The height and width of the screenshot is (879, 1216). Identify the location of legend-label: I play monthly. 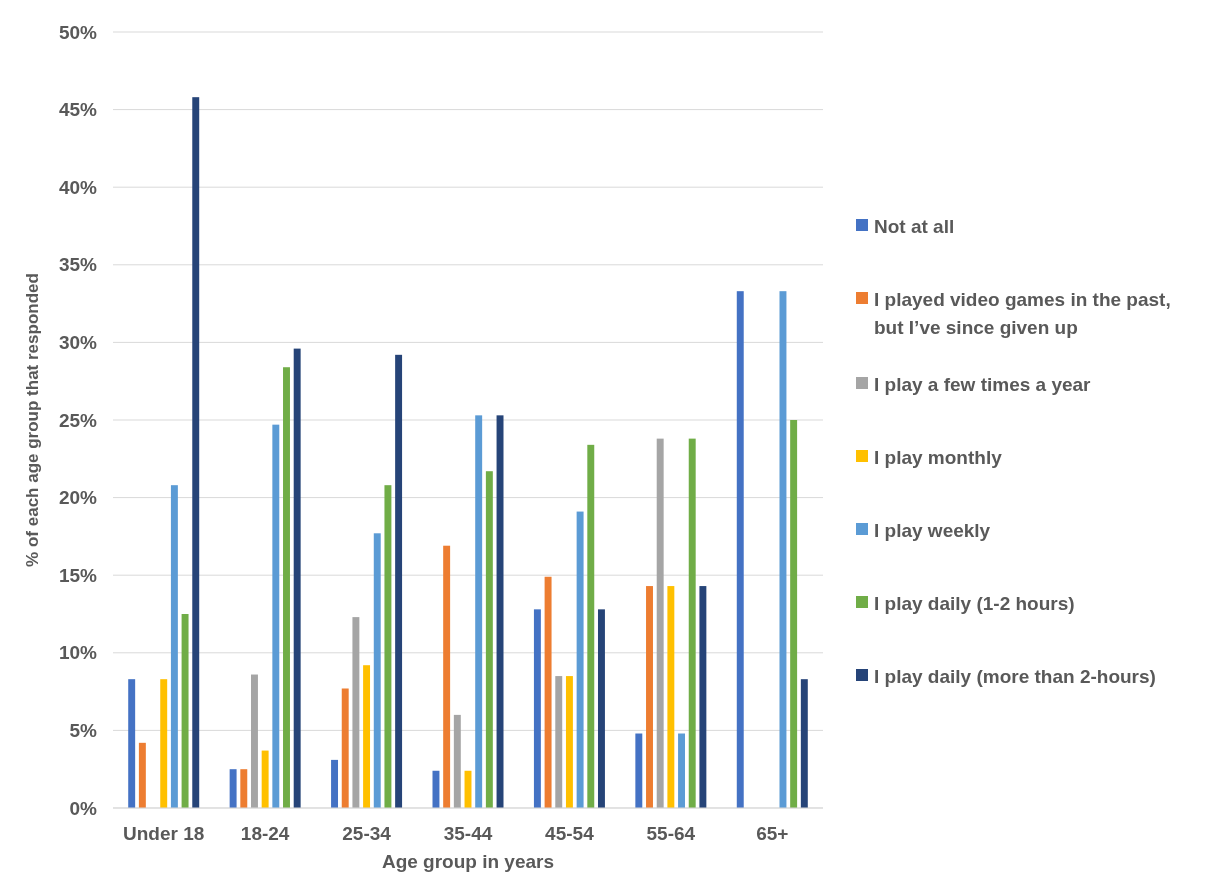
(938, 457).